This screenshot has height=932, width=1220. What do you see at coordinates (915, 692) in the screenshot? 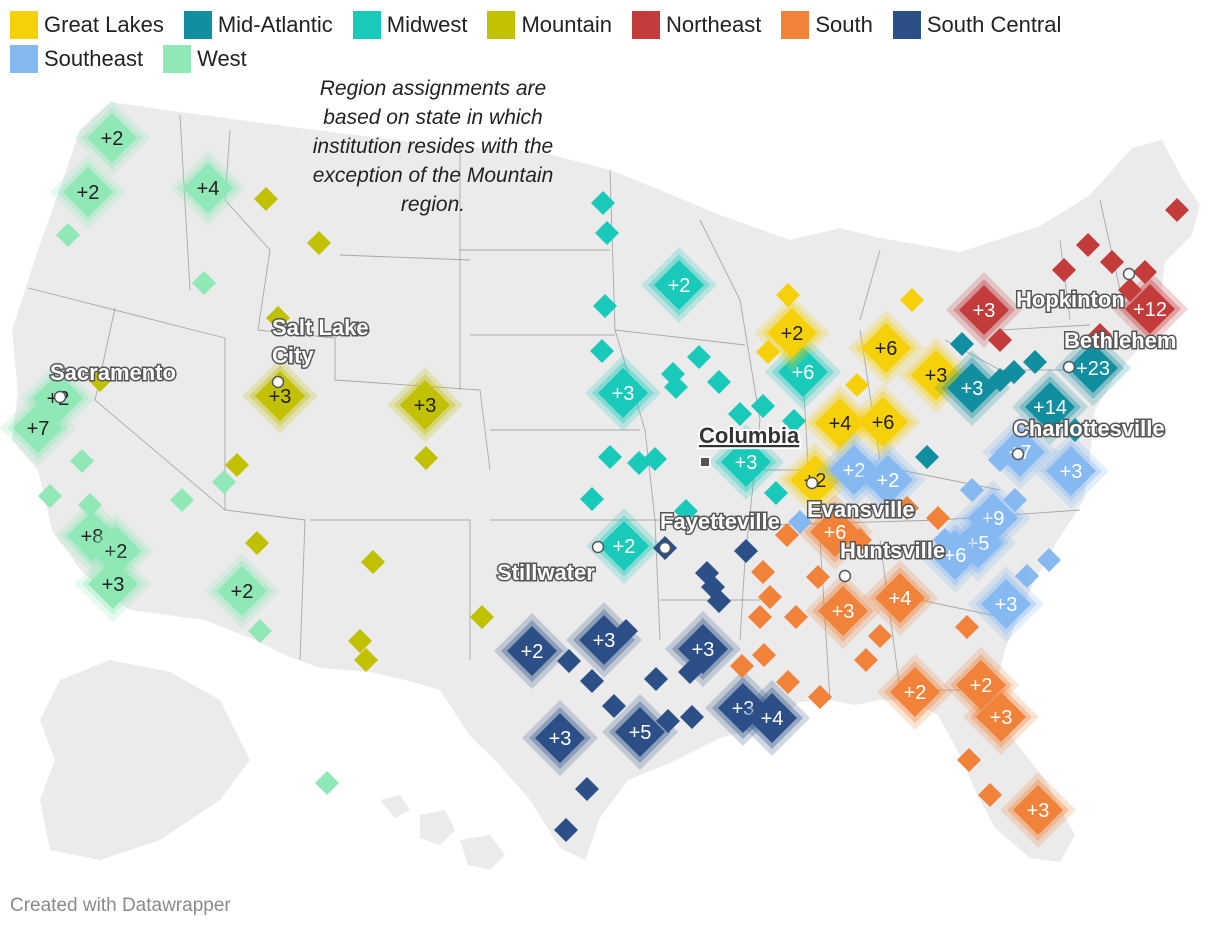
I see `cluster-south: +2` at bounding box center [915, 692].